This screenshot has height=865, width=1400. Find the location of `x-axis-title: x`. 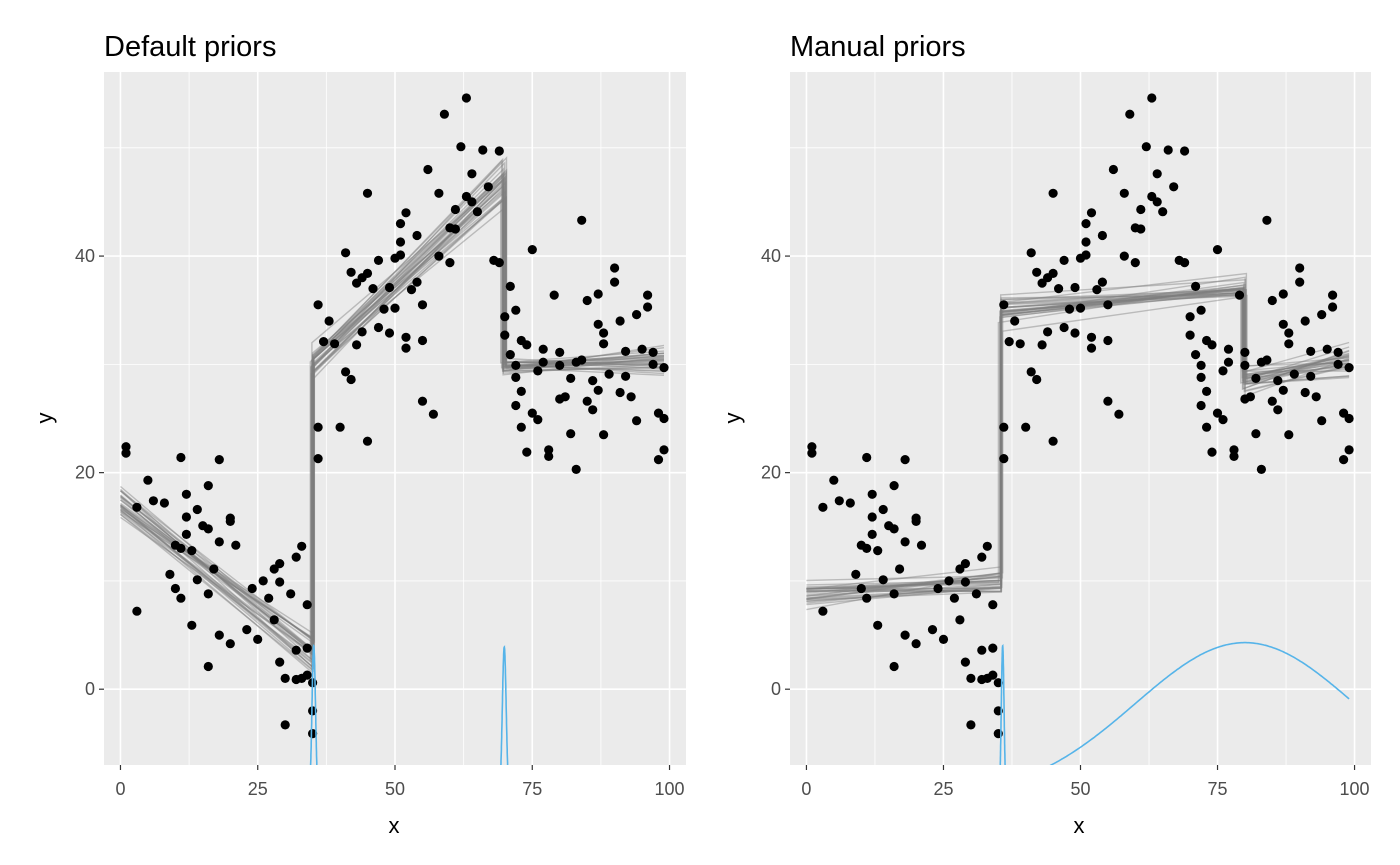

x-axis-title: x is located at coordinates (394, 825).